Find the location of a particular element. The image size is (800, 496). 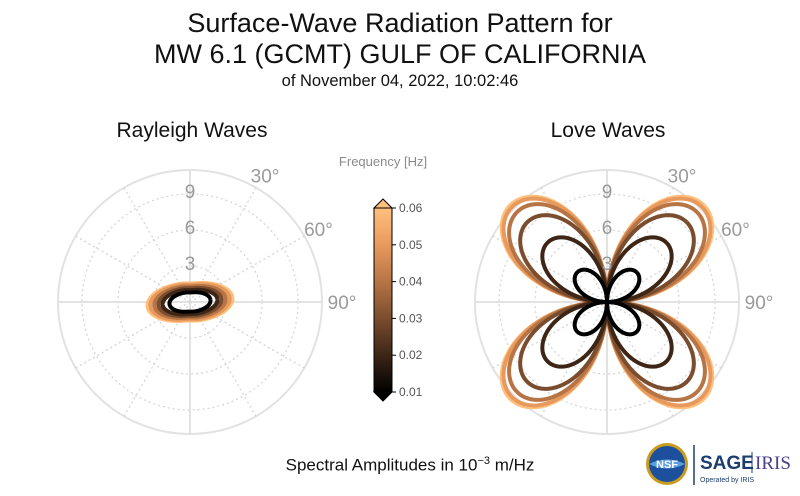

colorbar-gradient-bar is located at coordinates (383, 300).